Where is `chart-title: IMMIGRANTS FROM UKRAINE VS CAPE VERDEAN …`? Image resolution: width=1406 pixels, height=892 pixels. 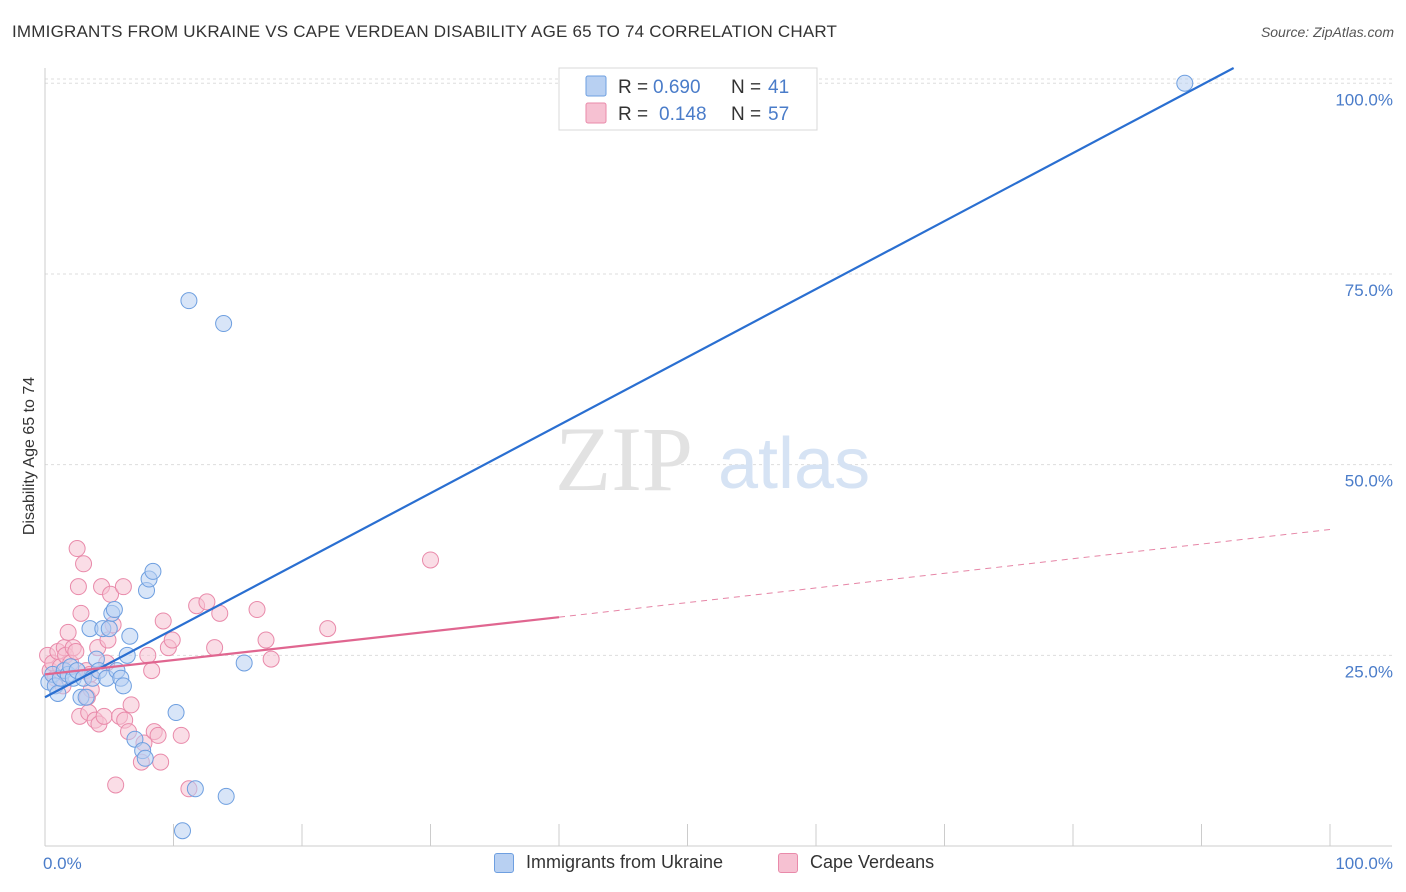
chart-title: IMMIGRANTS FROM UKRAINE VS CAPE VERDEAN … is located at coordinates (425, 31).